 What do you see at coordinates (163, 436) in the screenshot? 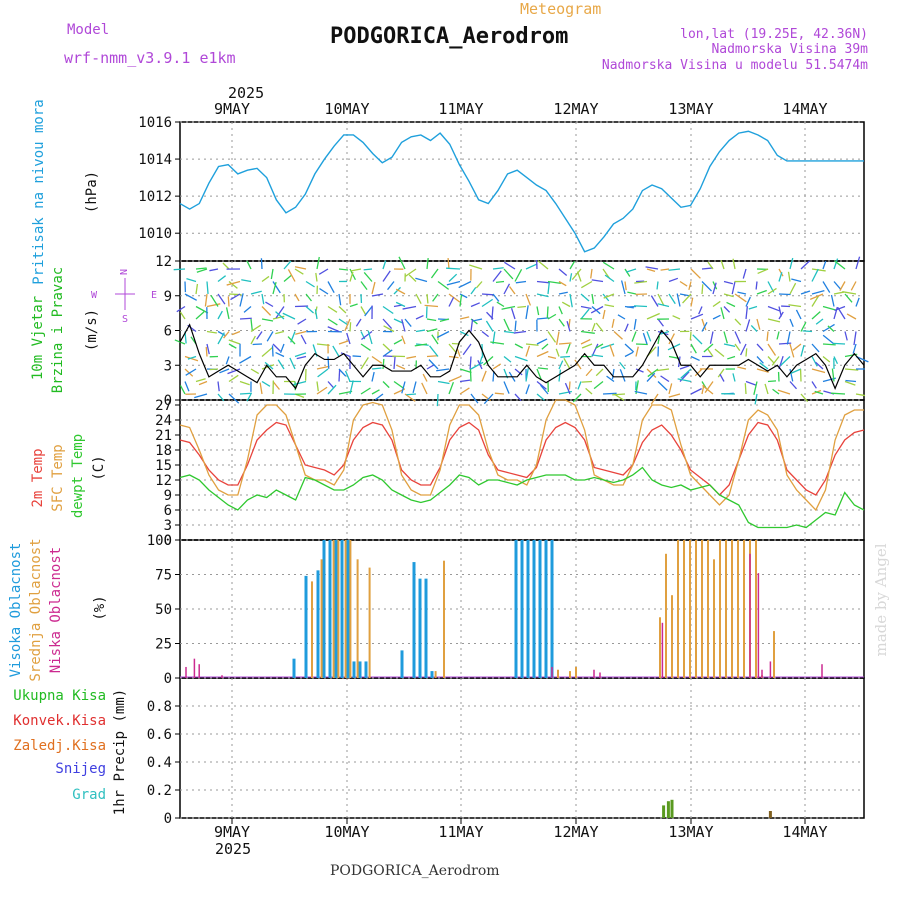
I see `temperature-y-tick-label: 21` at bounding box center [163, 436].